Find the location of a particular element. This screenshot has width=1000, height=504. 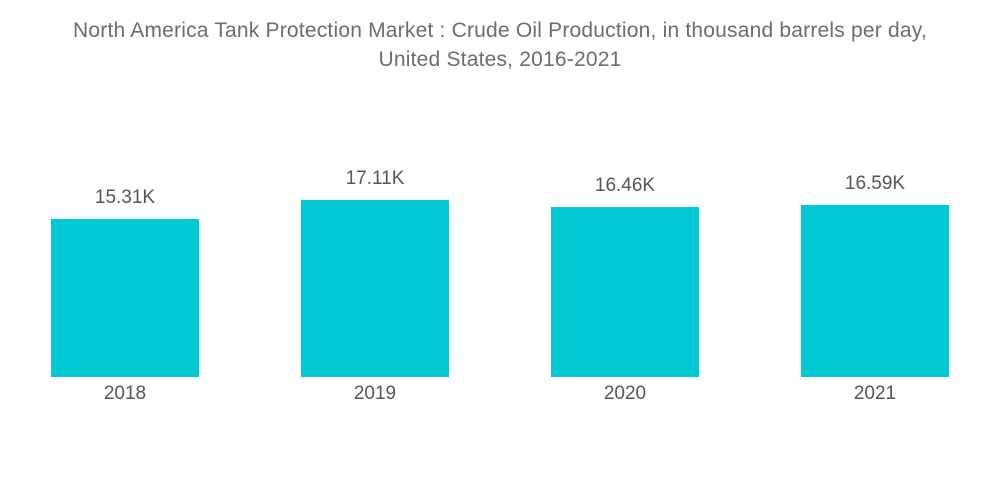

x-axis-label-2018: 2018 is located at coordinates (125, 393).